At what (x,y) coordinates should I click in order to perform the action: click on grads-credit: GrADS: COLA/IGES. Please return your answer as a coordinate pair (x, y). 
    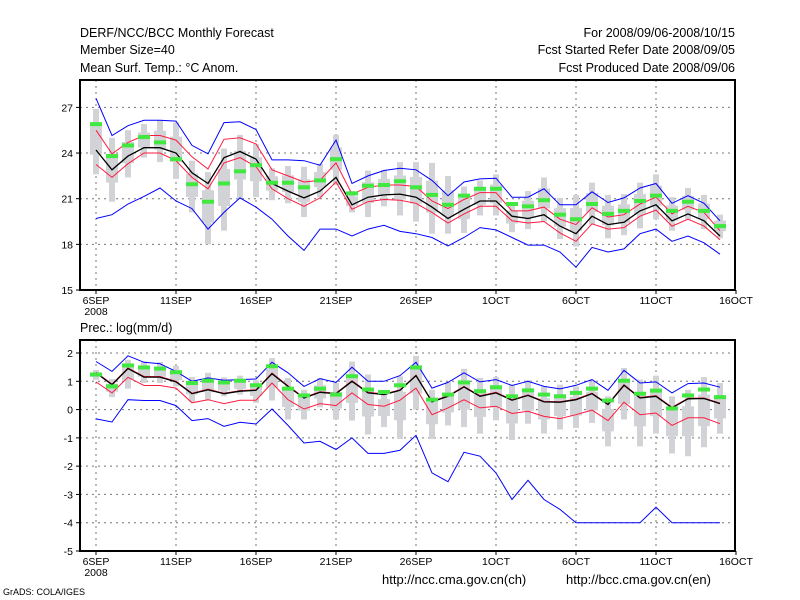
    Looking at the image, I should click on (44, 592).